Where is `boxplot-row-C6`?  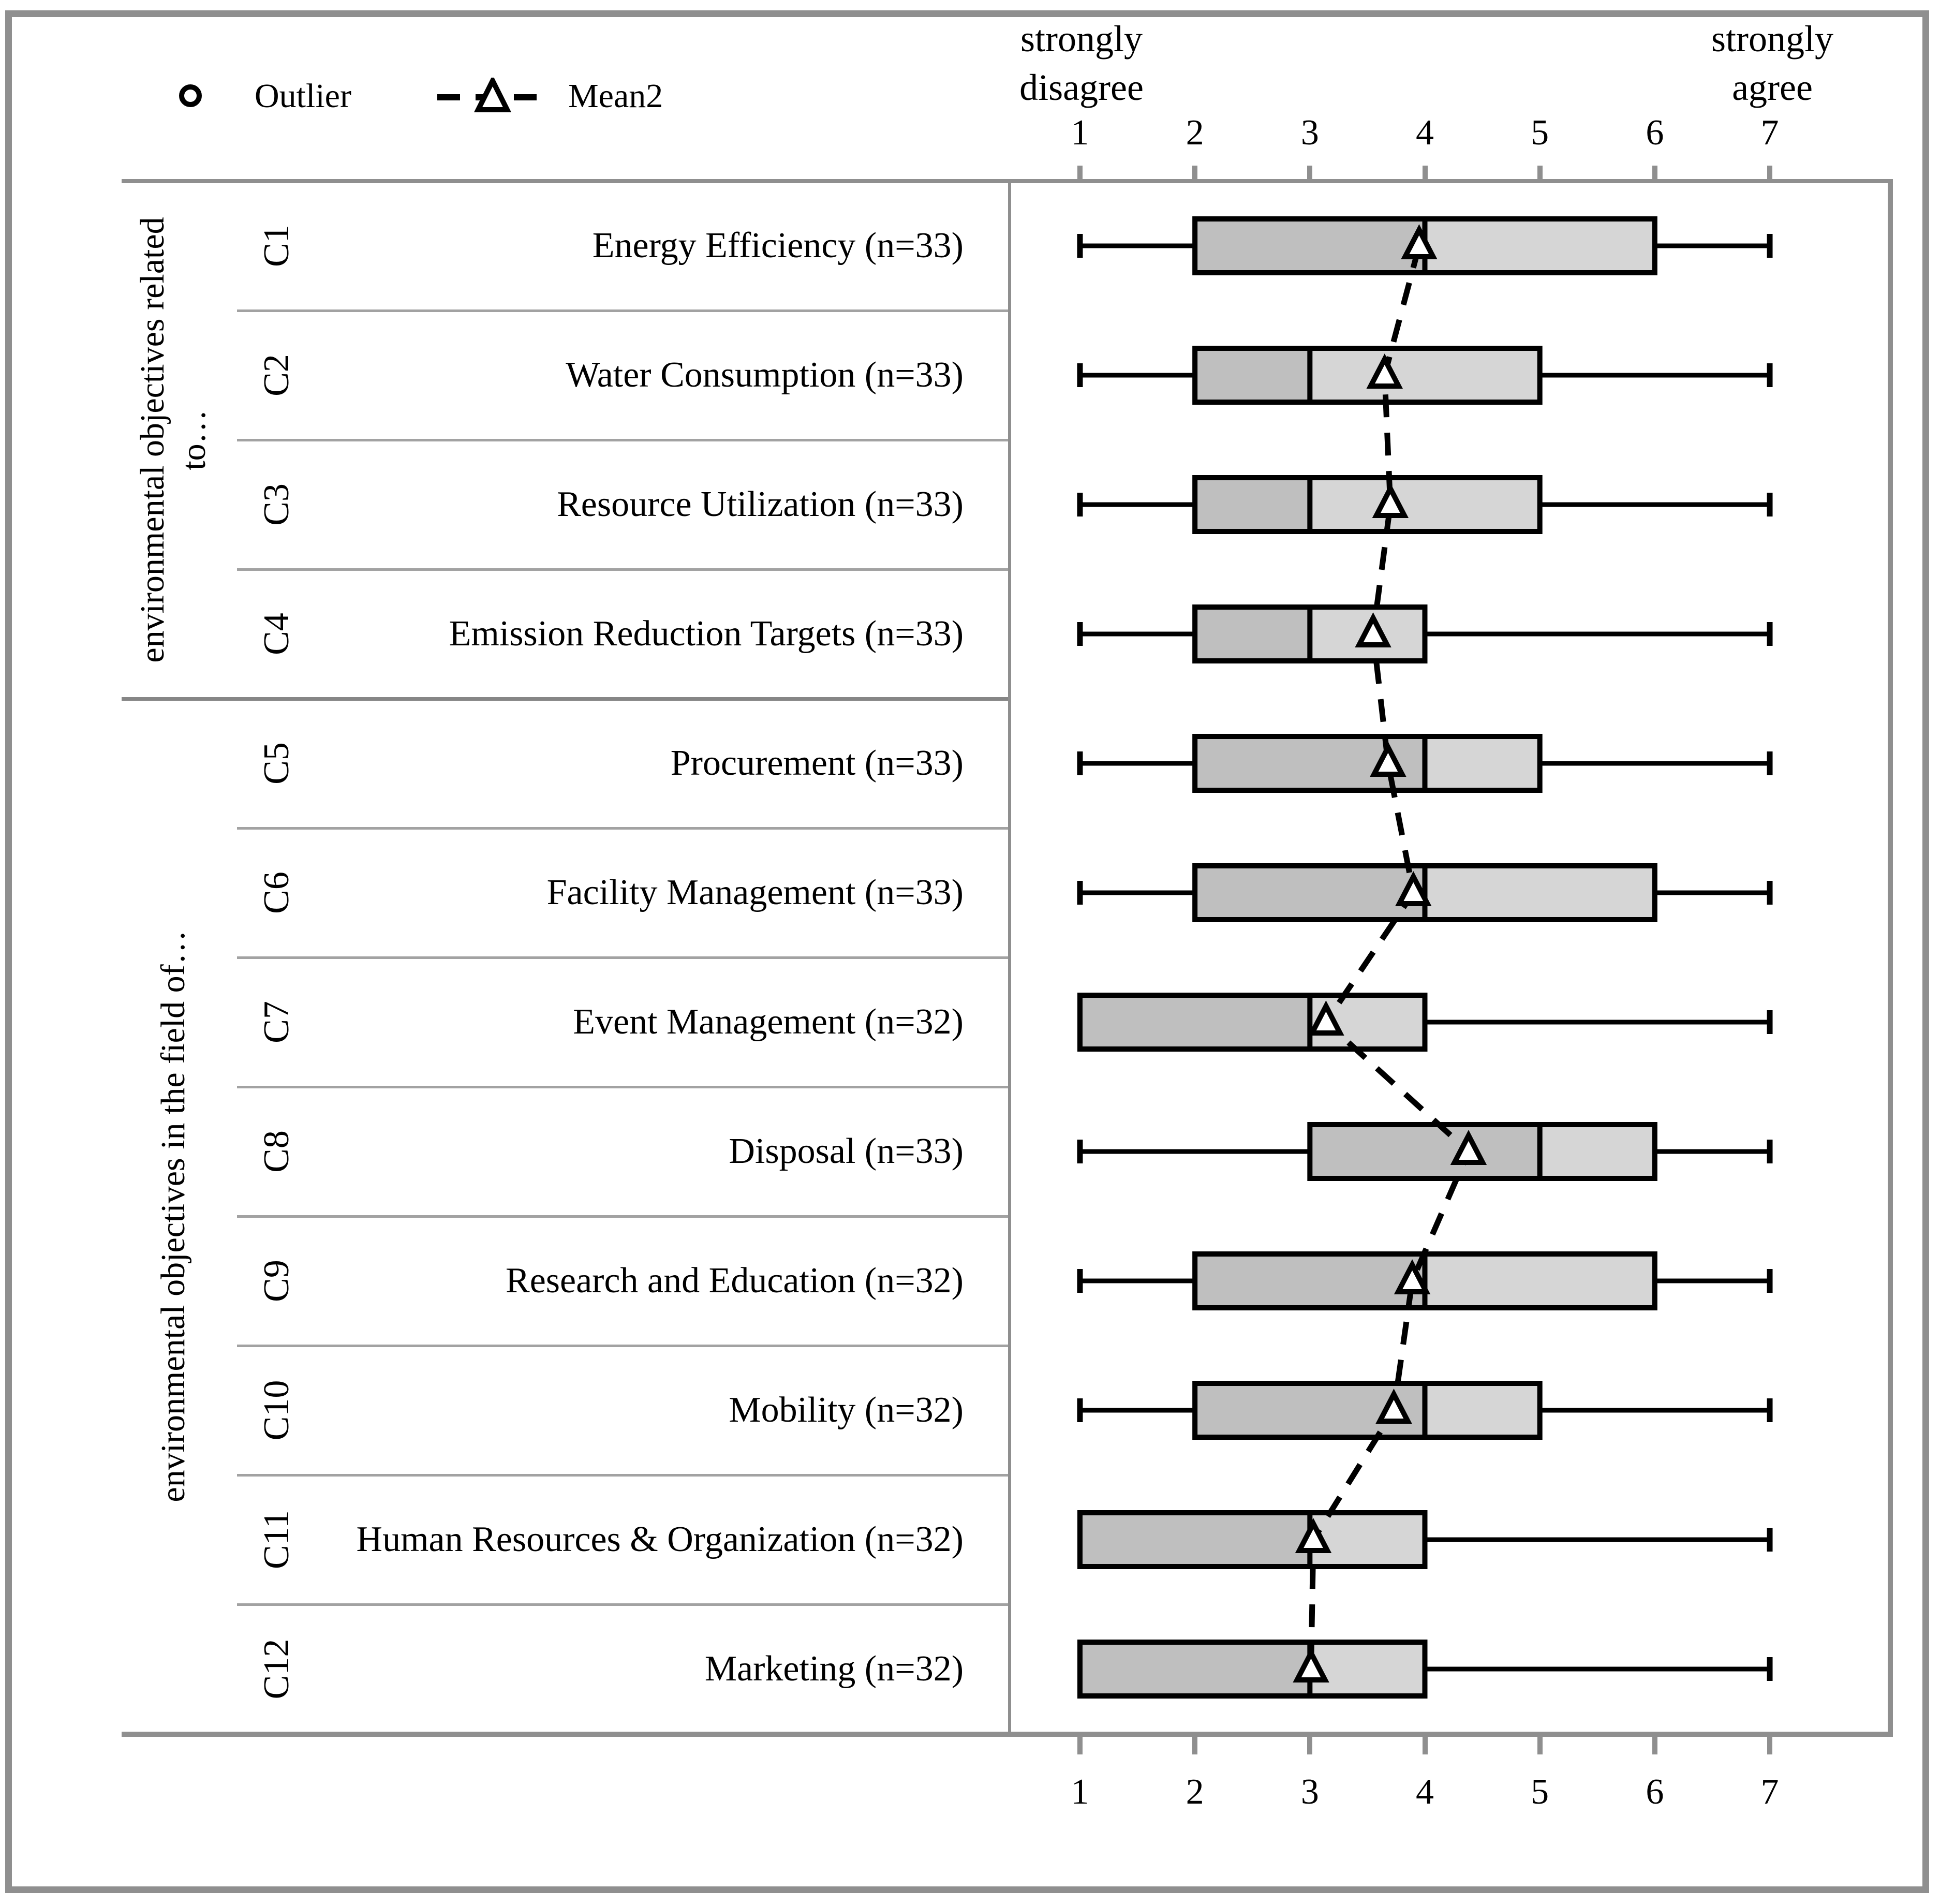 boxplot-row-C6 is located at coordinates (1425, 892).